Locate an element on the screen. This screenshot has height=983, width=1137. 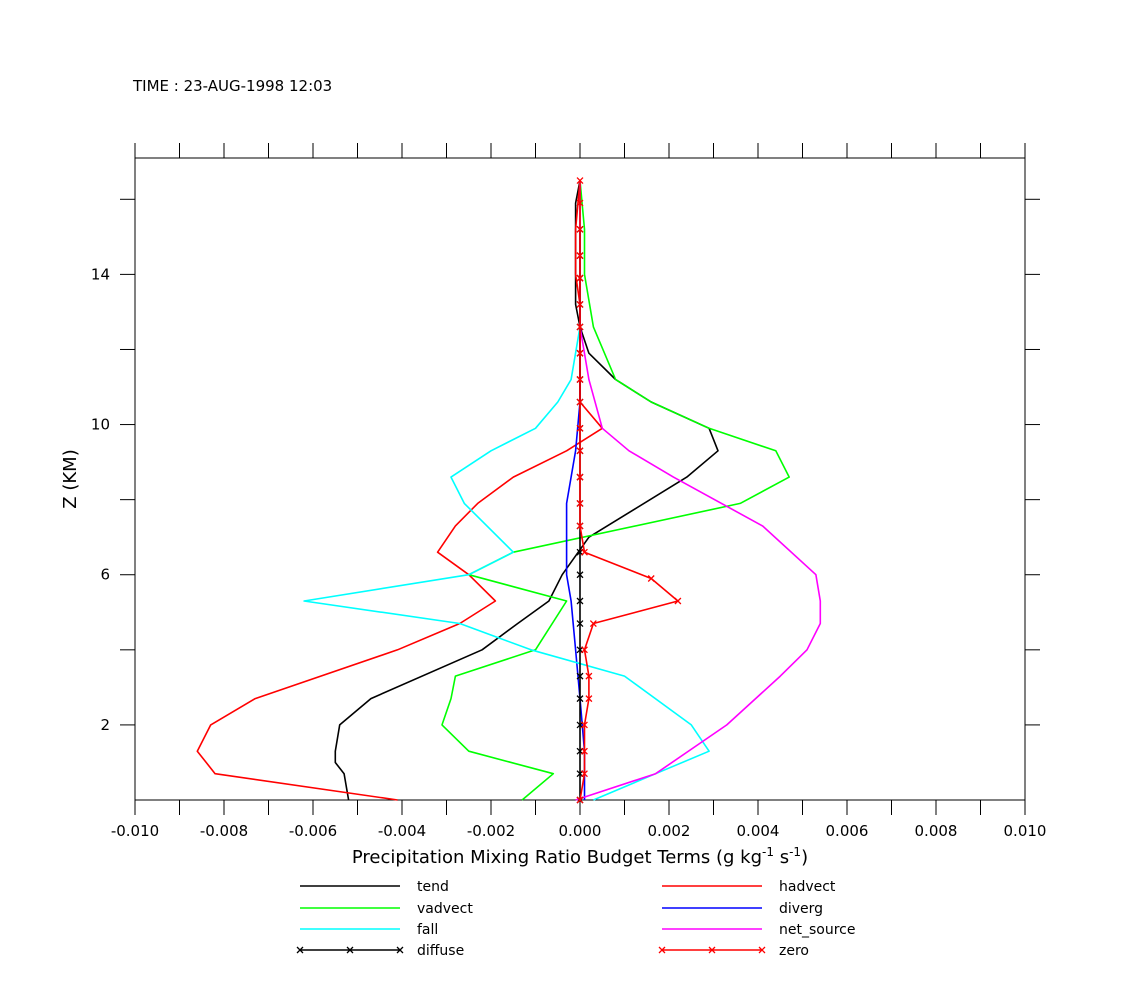
y-axis-label: Z (KM) is located at coordinates (70, 478).